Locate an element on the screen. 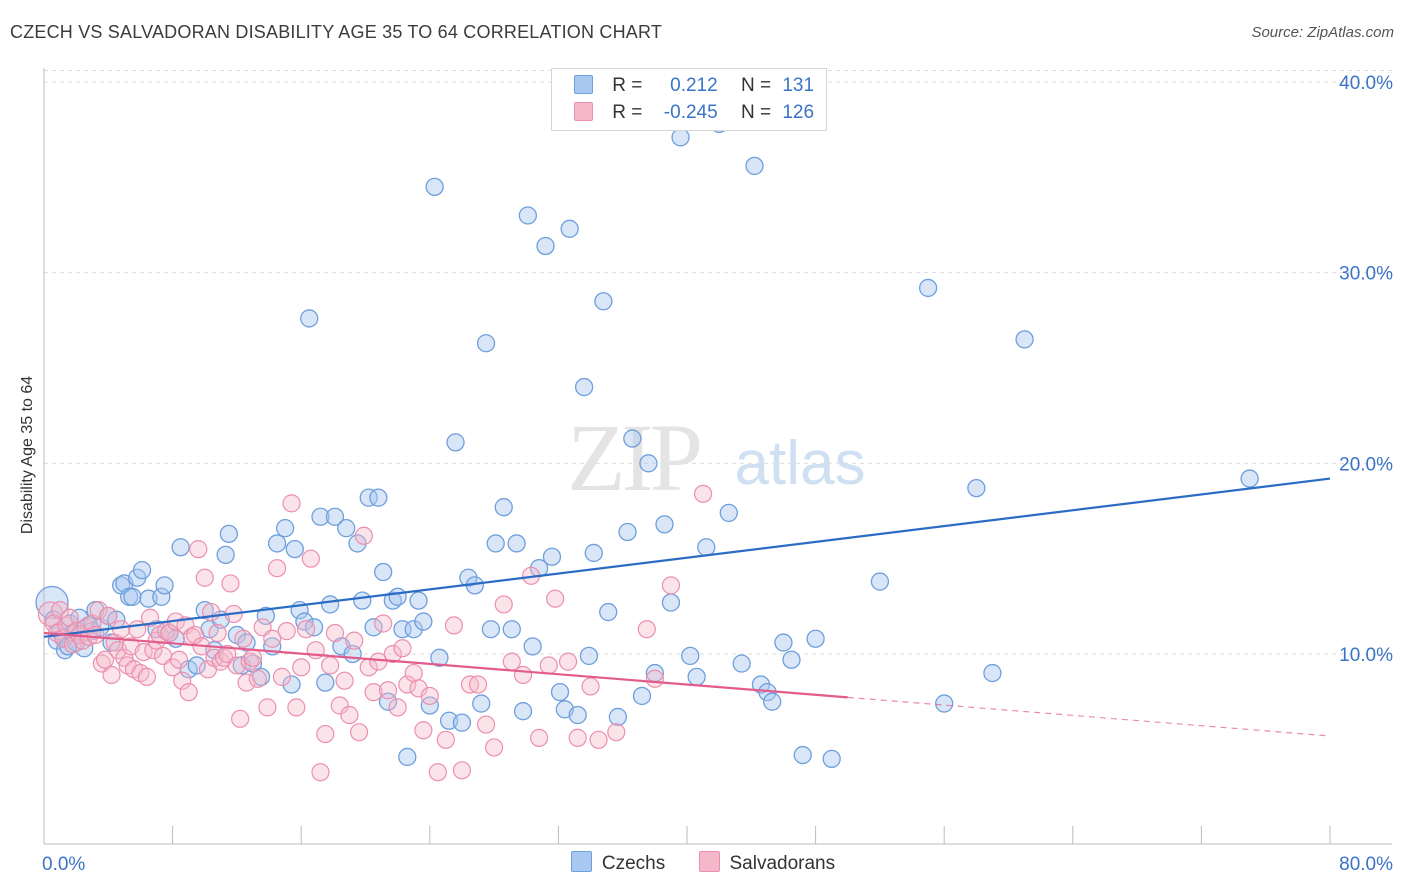 This screenshot has width=1406, height=892. x-tick-label: 0.0% is located at coordinates (63, 864).